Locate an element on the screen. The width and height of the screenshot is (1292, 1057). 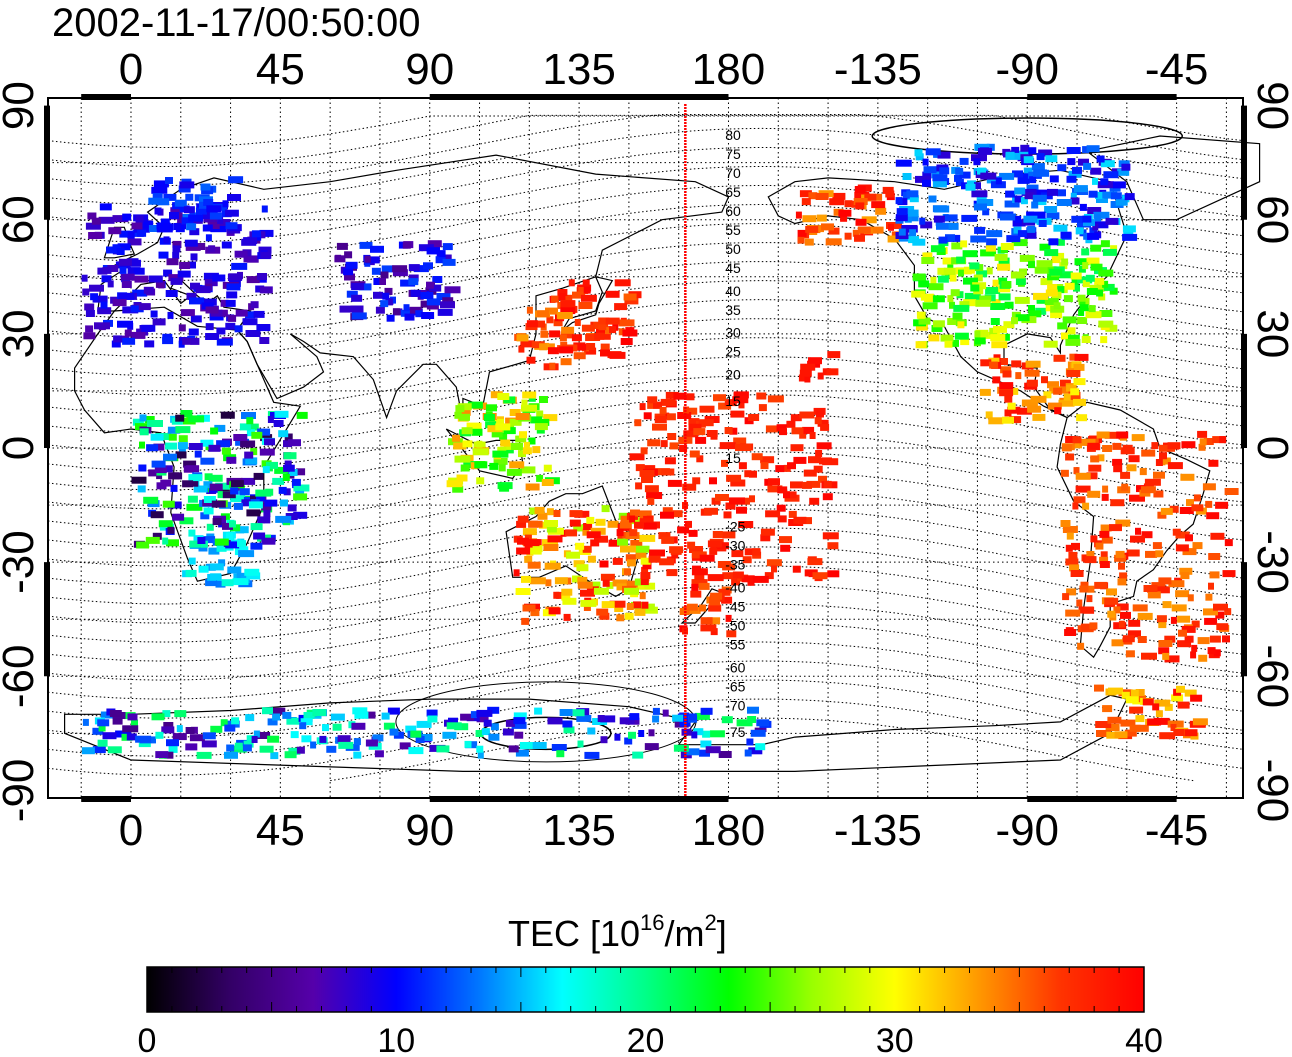
right-axis-bar is located at coordinates (1244, 619).